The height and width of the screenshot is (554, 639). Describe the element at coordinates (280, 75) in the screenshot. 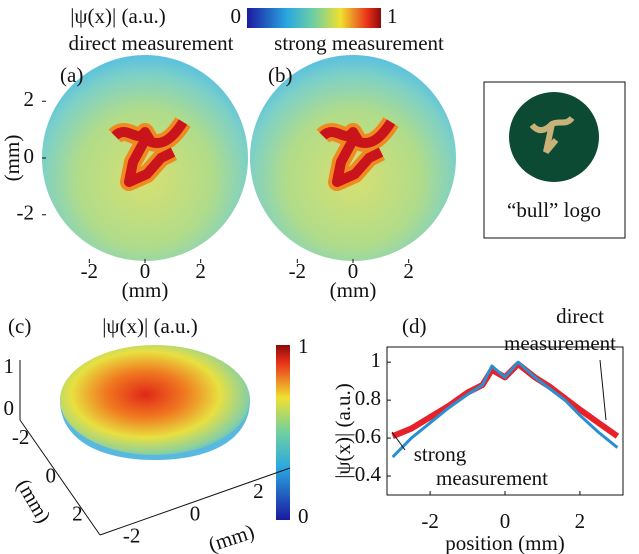

I see `panel-label: (b)` at that location.